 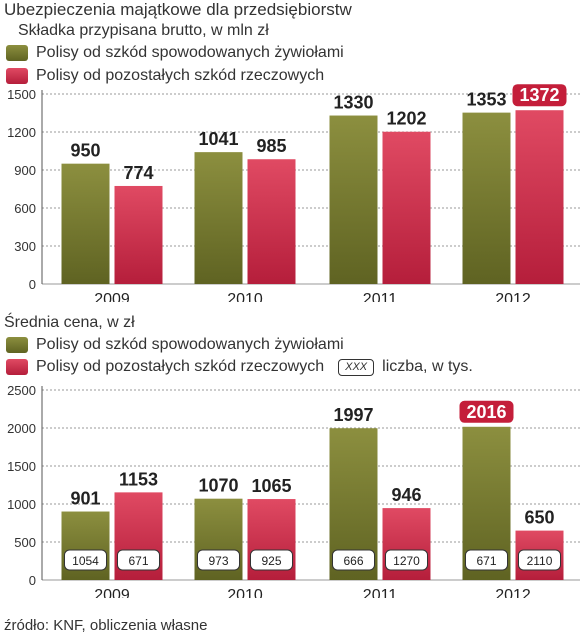 I want to click on y-tick-label: 2000, so click(x=21, y=428).